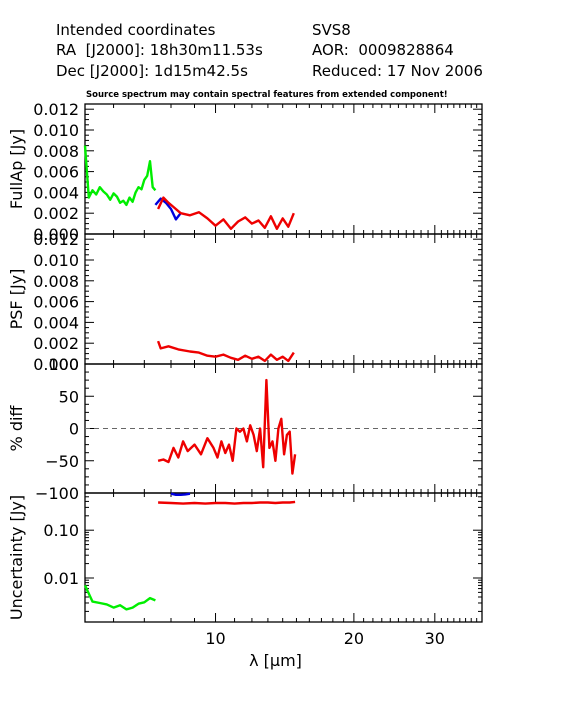 Image resolution: width=566 pixels, height=708 pixels. What do you see at coordinates (16, 428) in the screenshot?
I see `y-axis-label: % diff` at bounding box center [16, 428].